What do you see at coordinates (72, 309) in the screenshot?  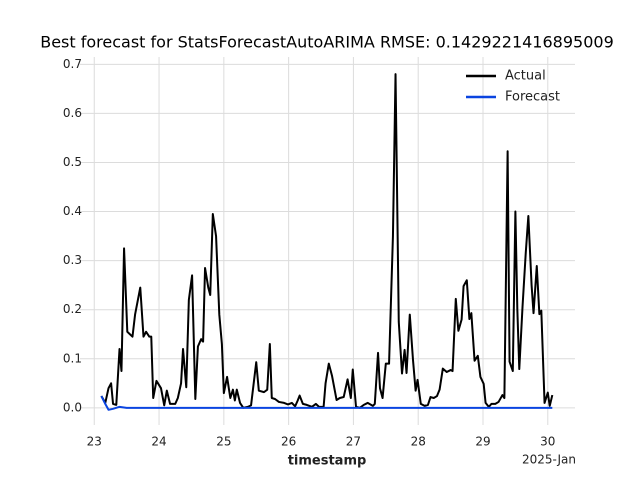 I see `y-tick-label: 0.2` at bounding box center [72, 309].